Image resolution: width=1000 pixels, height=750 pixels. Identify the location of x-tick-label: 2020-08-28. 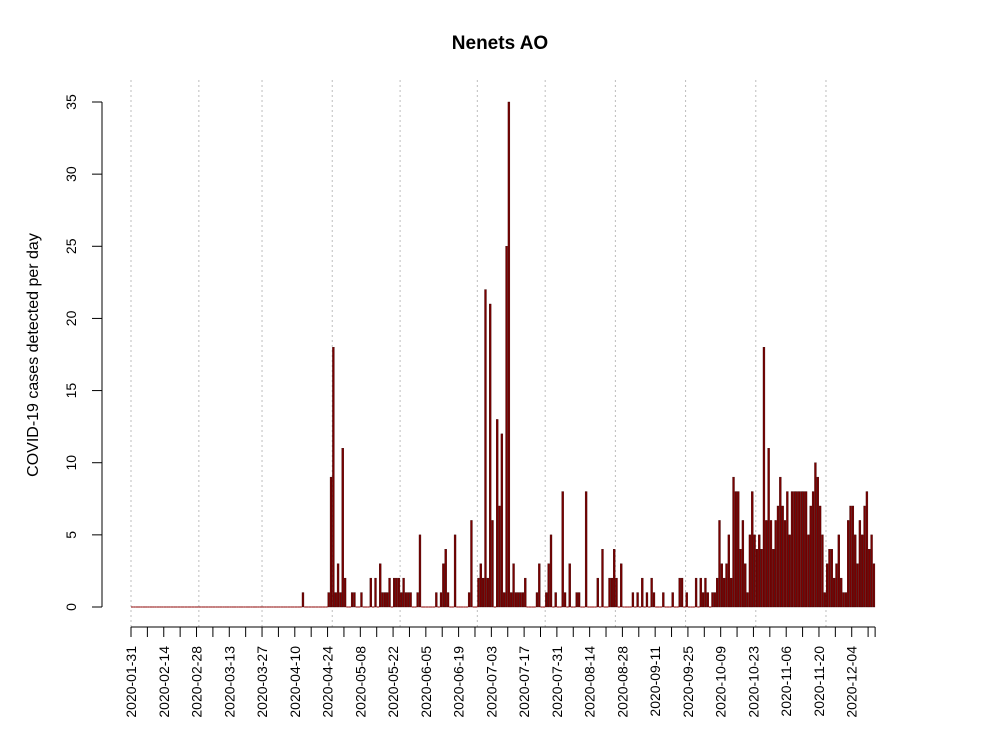
(622, 682).